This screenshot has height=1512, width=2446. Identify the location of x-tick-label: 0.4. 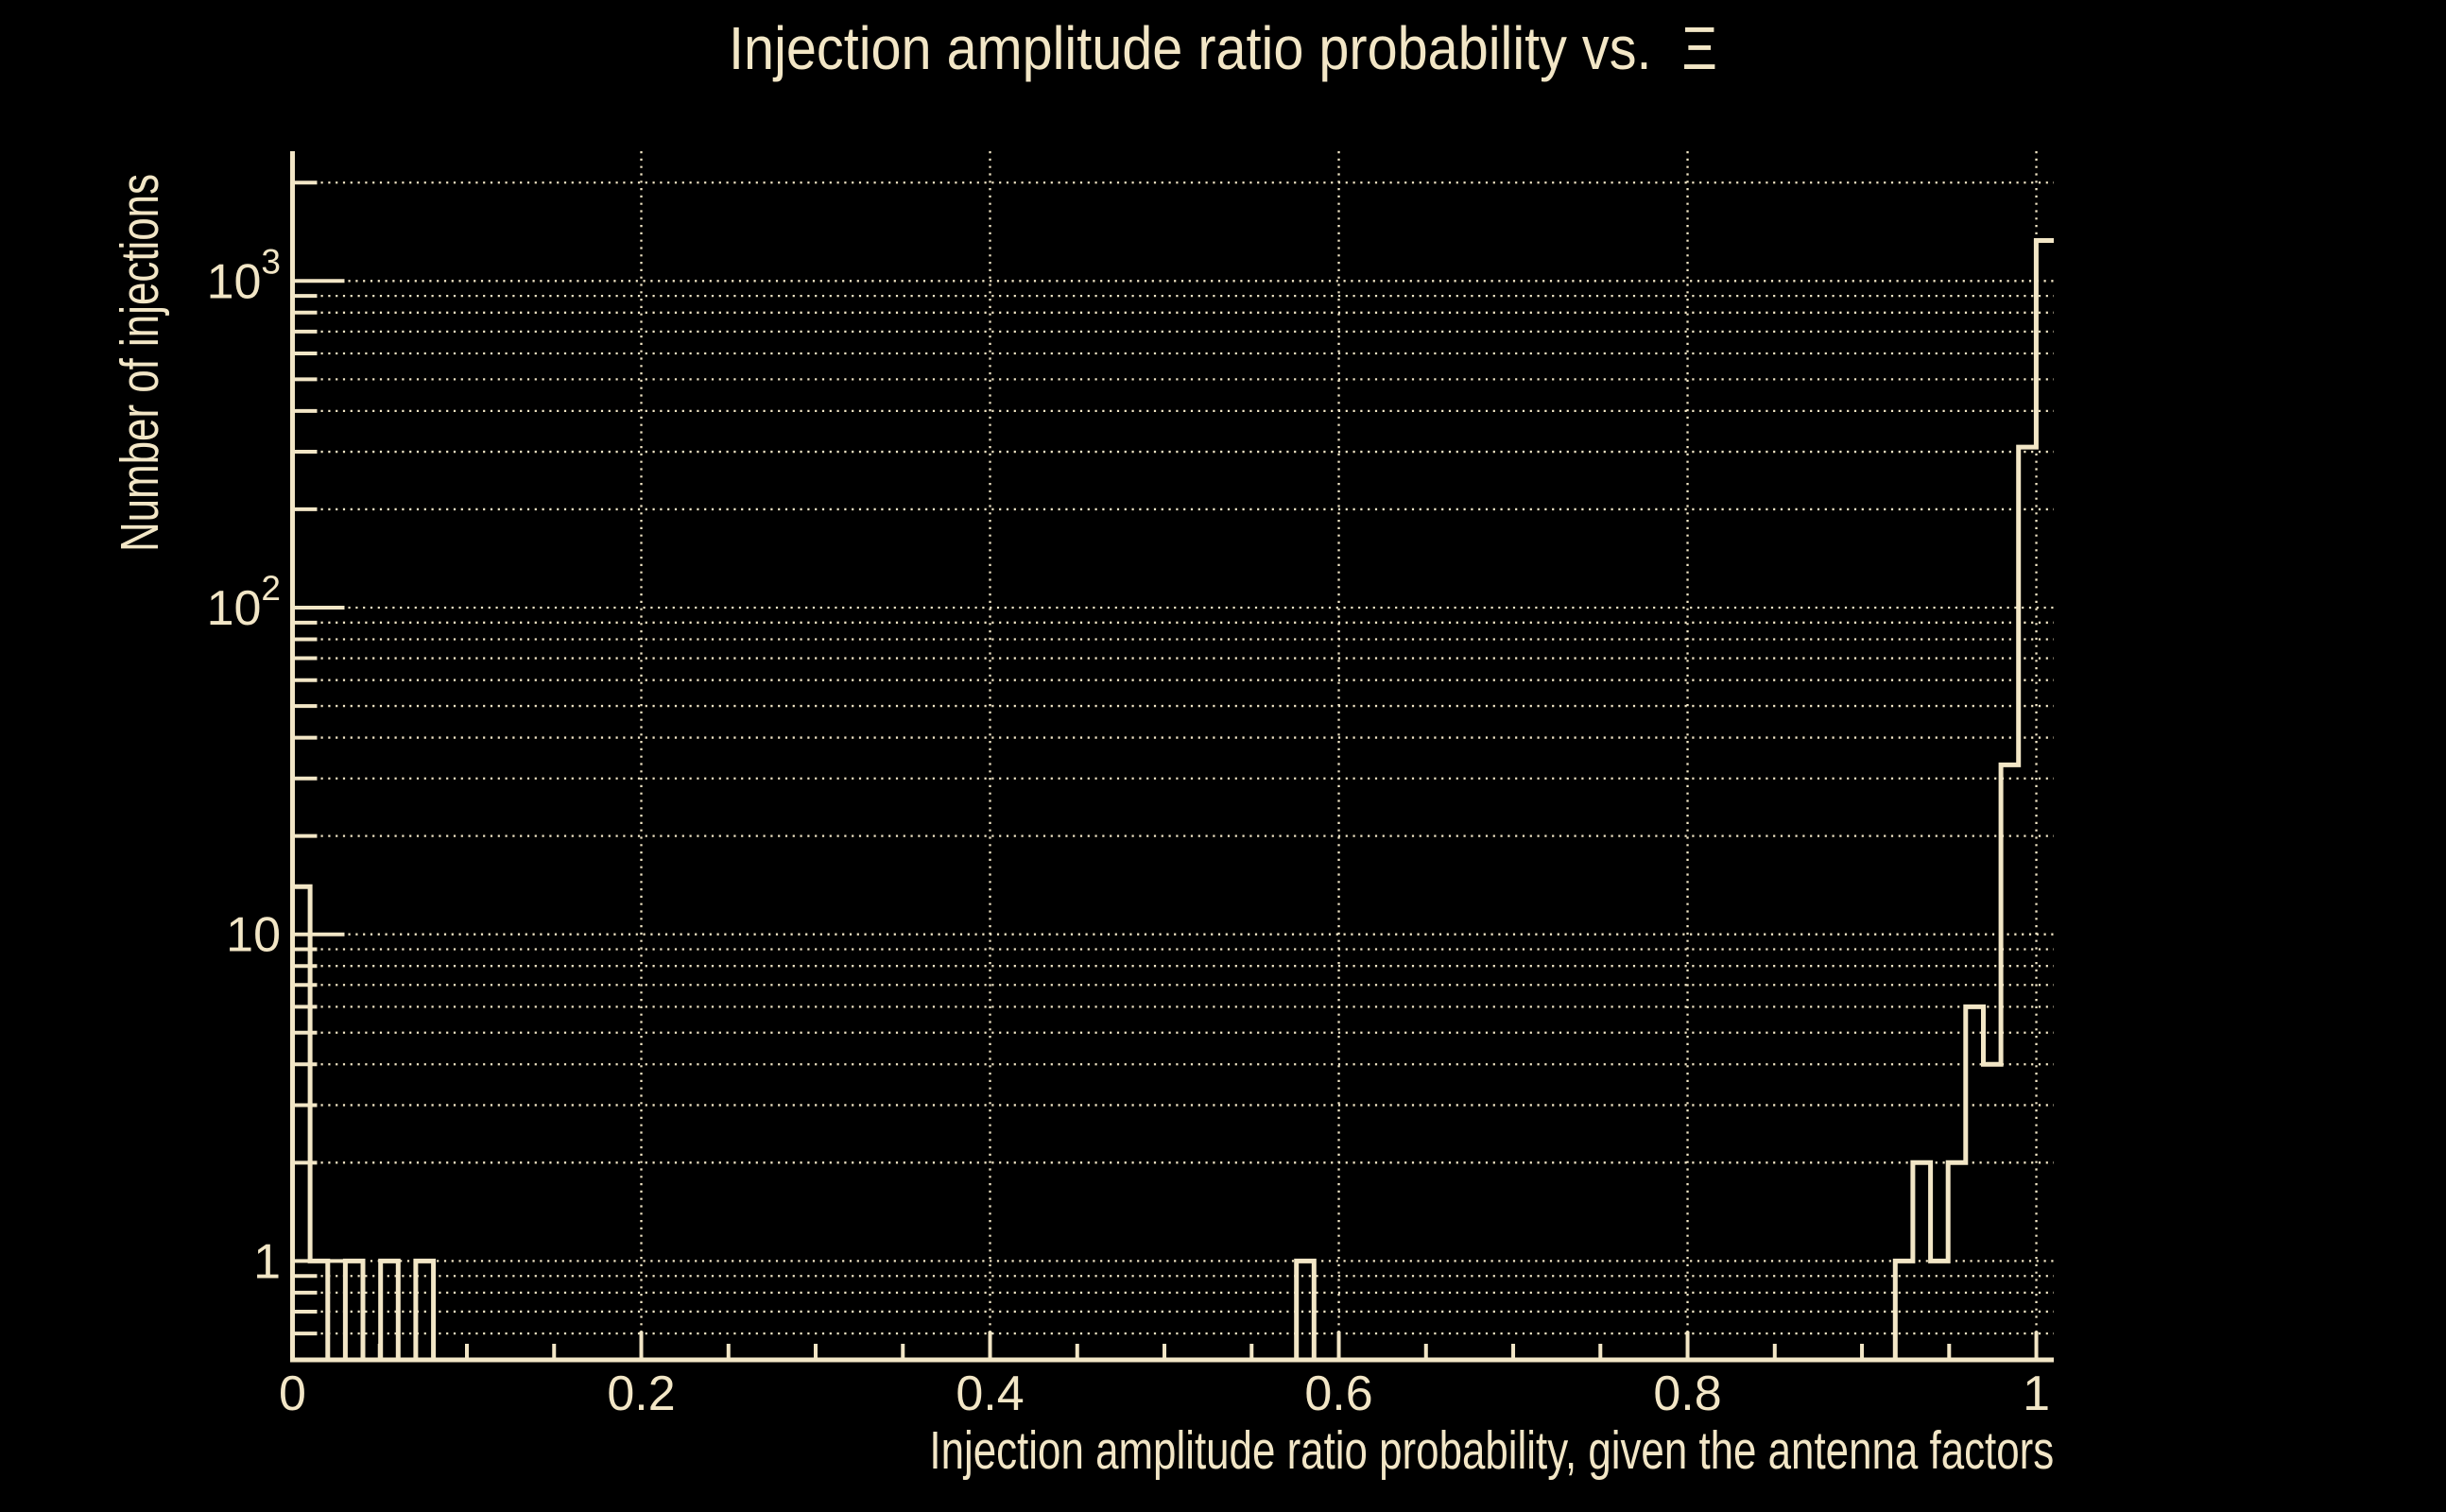
(990, 1393).